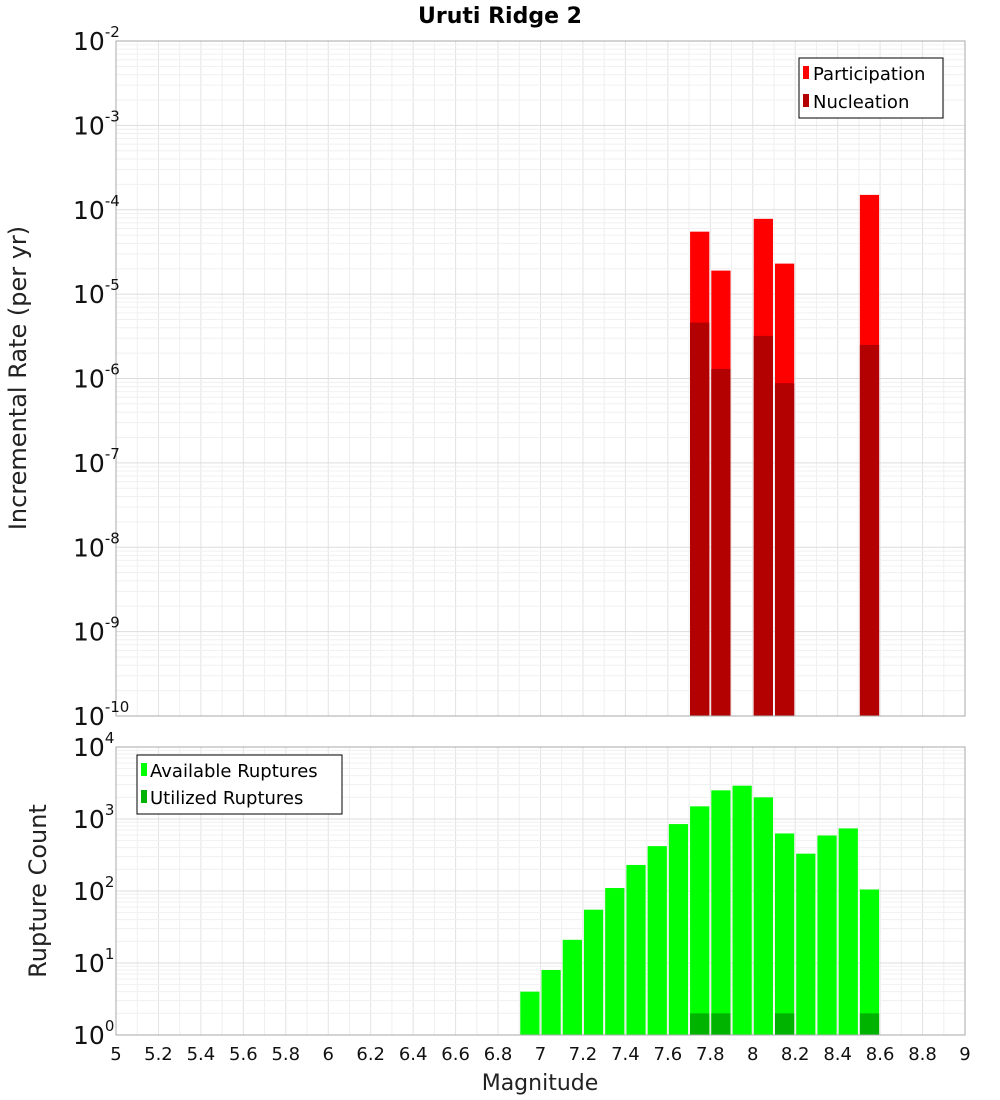 The width and height of the screenshot is (1000, 1100). I want to click on bottom-y-ticks: 10⁰ 10¹ 10² 10³ 10⁴, so click(93, 889).